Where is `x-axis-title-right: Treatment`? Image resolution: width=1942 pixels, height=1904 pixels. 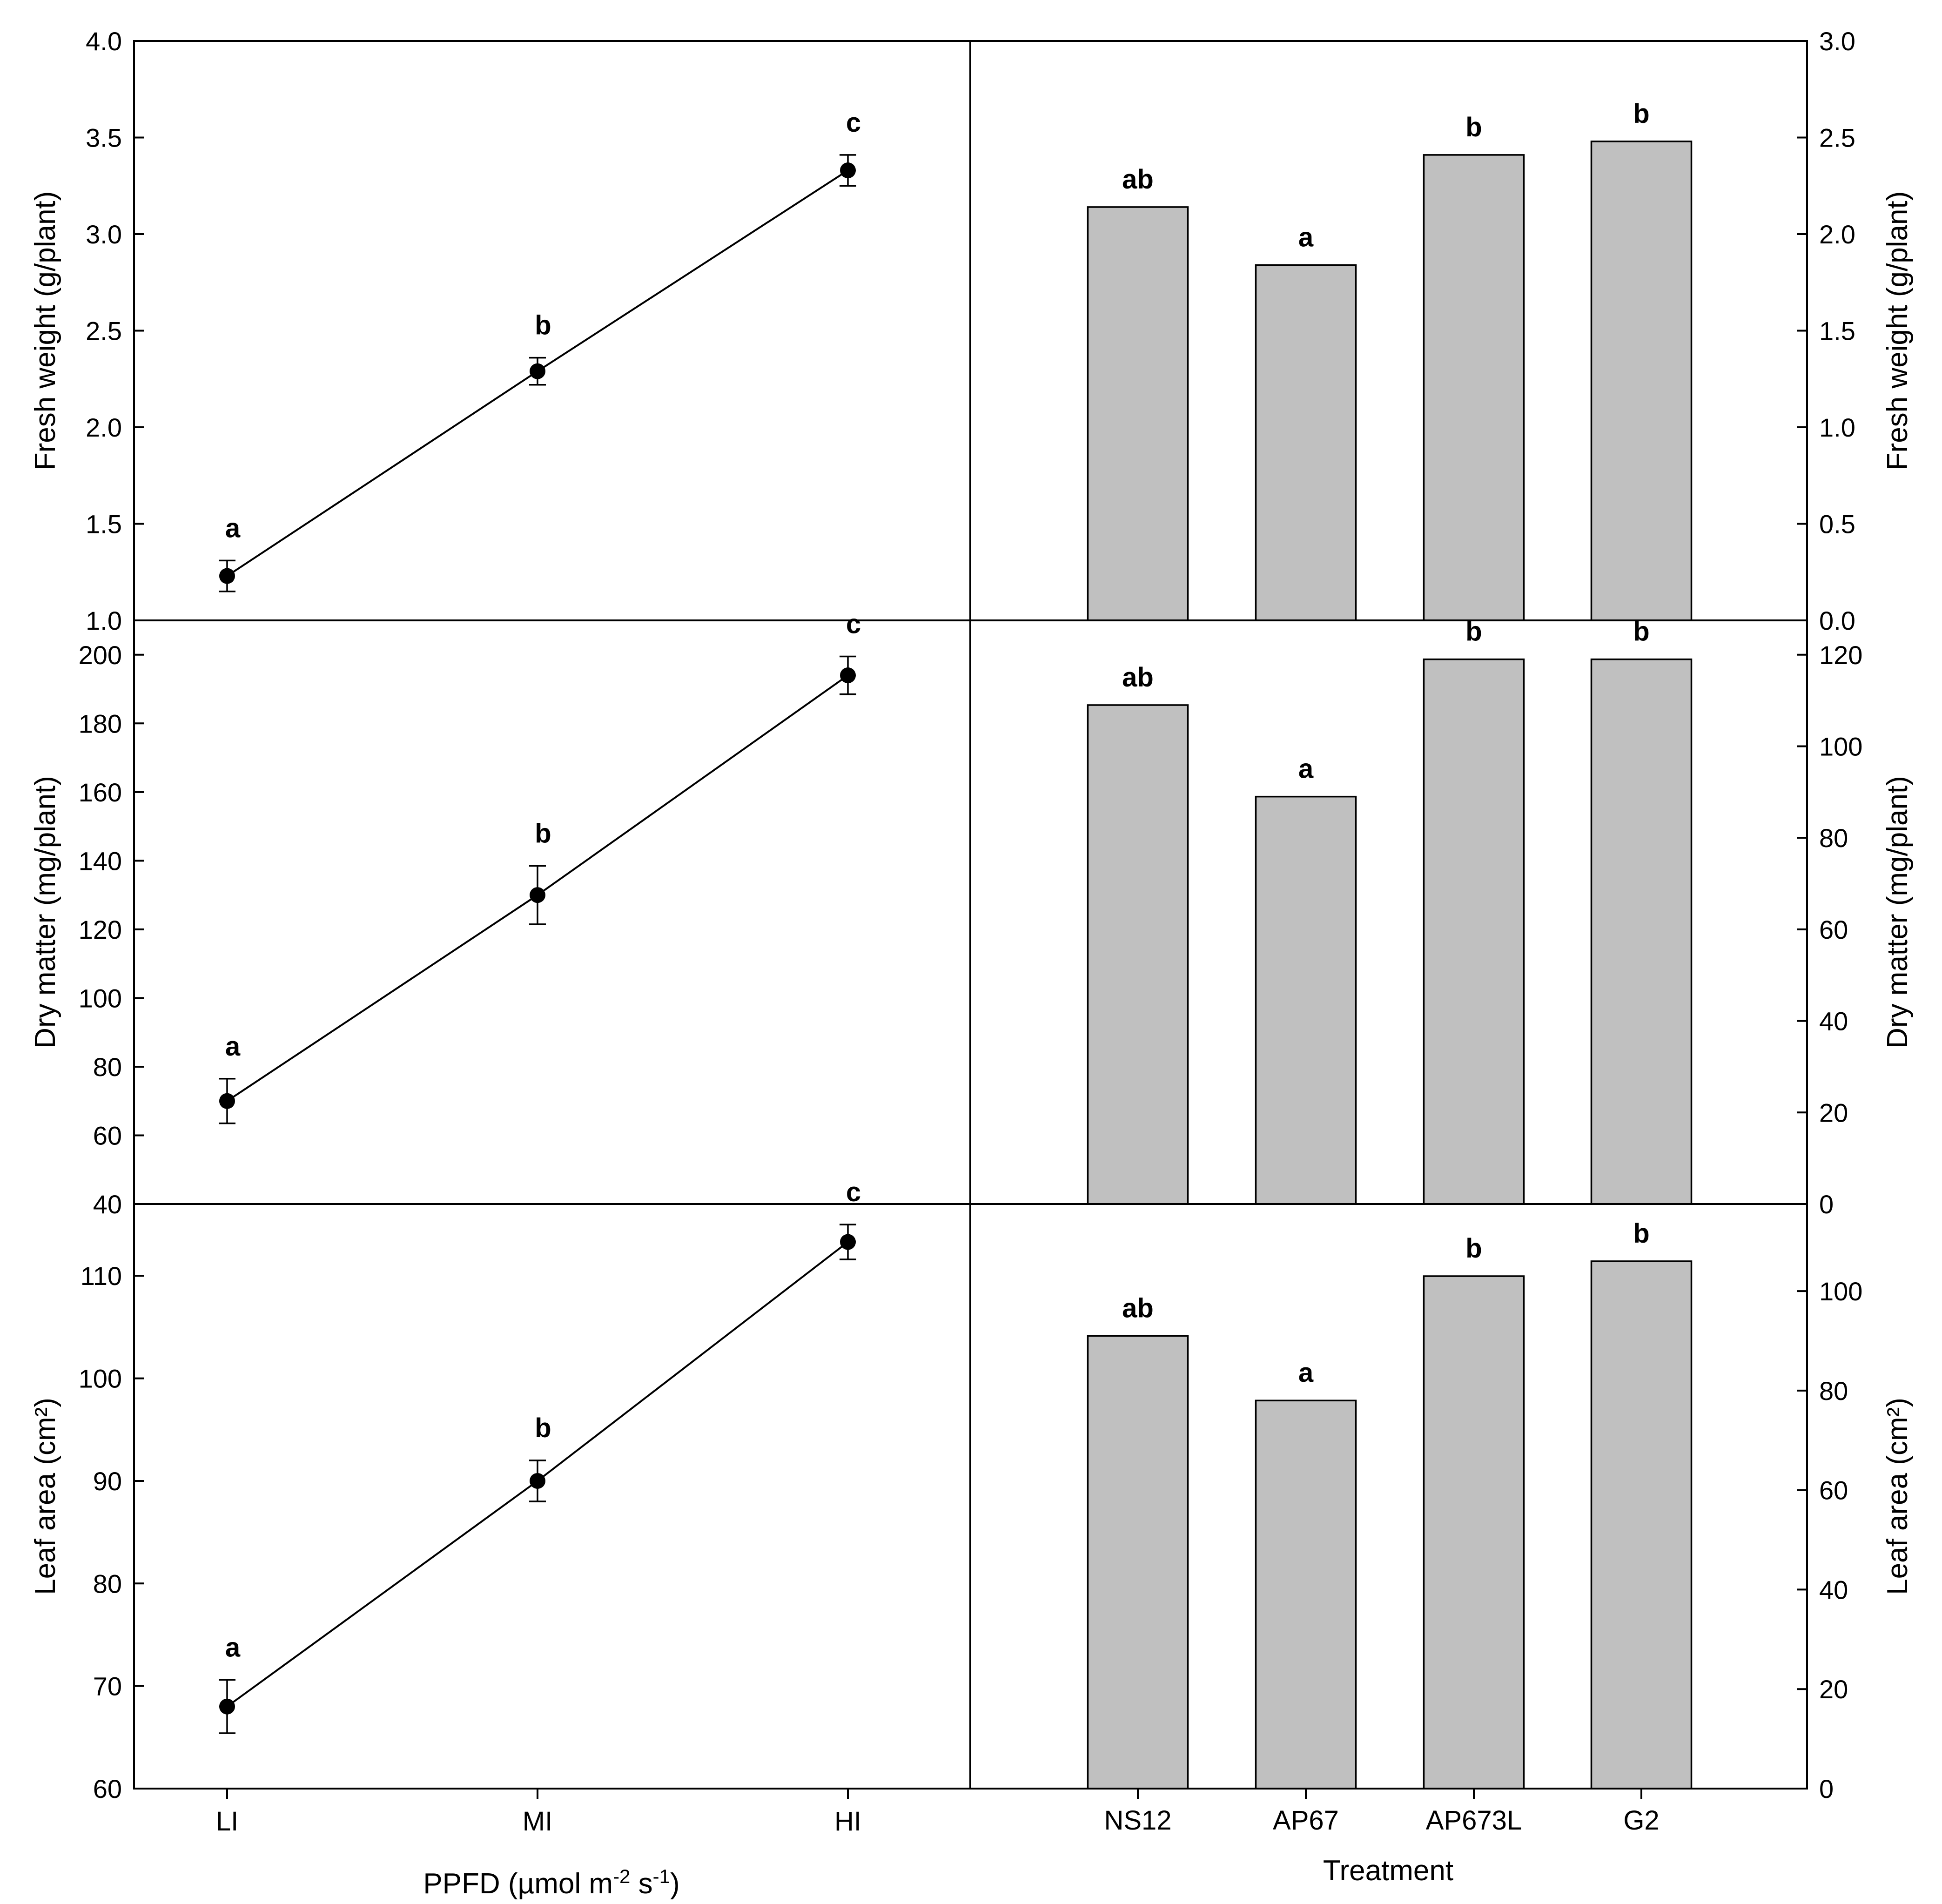
x-axis-title-right: Treatment is located at coordinates (1388, 1871).